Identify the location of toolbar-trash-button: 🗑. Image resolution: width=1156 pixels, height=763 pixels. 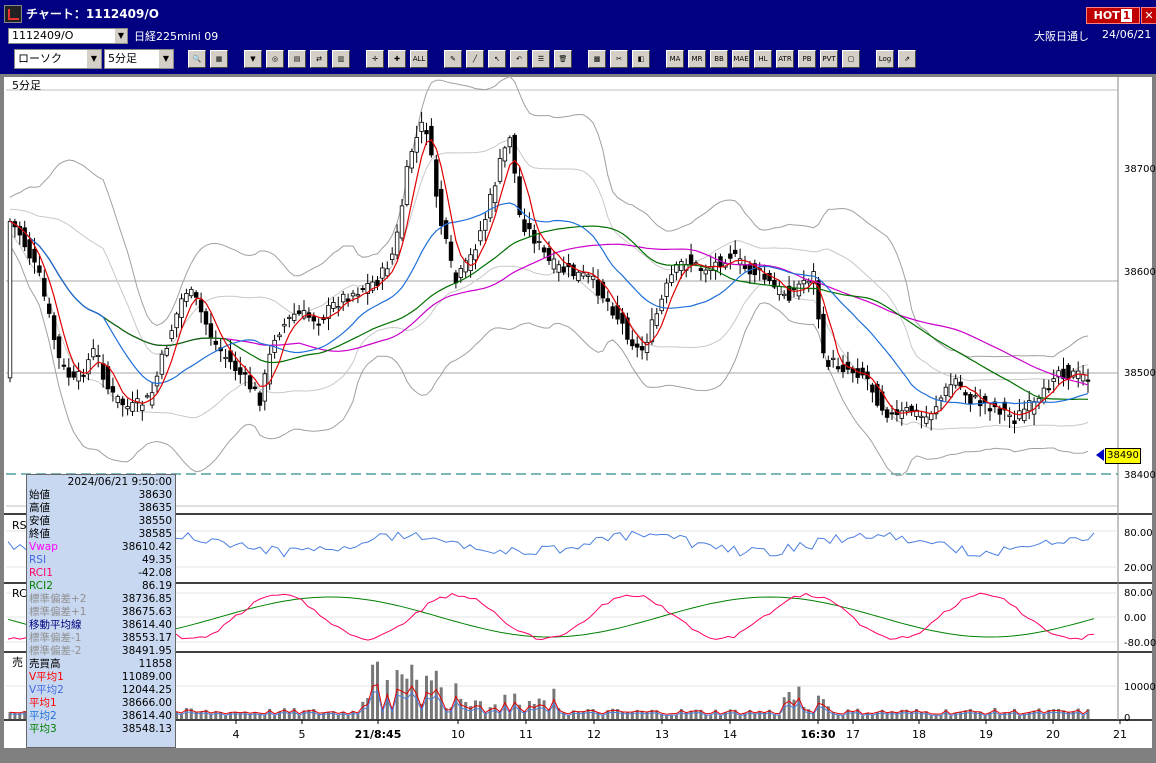
(563, 59).